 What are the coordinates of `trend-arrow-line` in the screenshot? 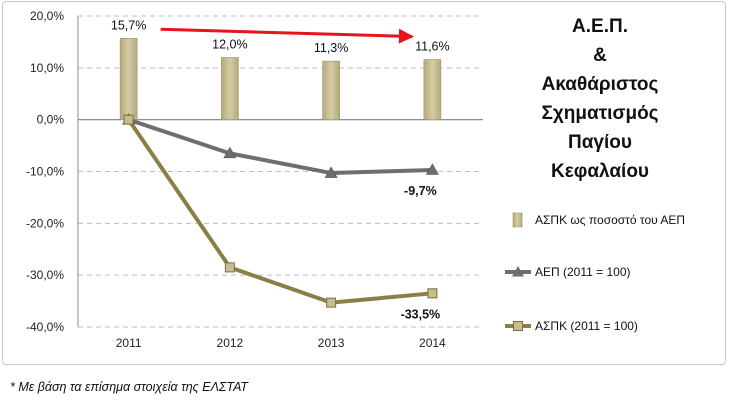 It's located at (287, 35).